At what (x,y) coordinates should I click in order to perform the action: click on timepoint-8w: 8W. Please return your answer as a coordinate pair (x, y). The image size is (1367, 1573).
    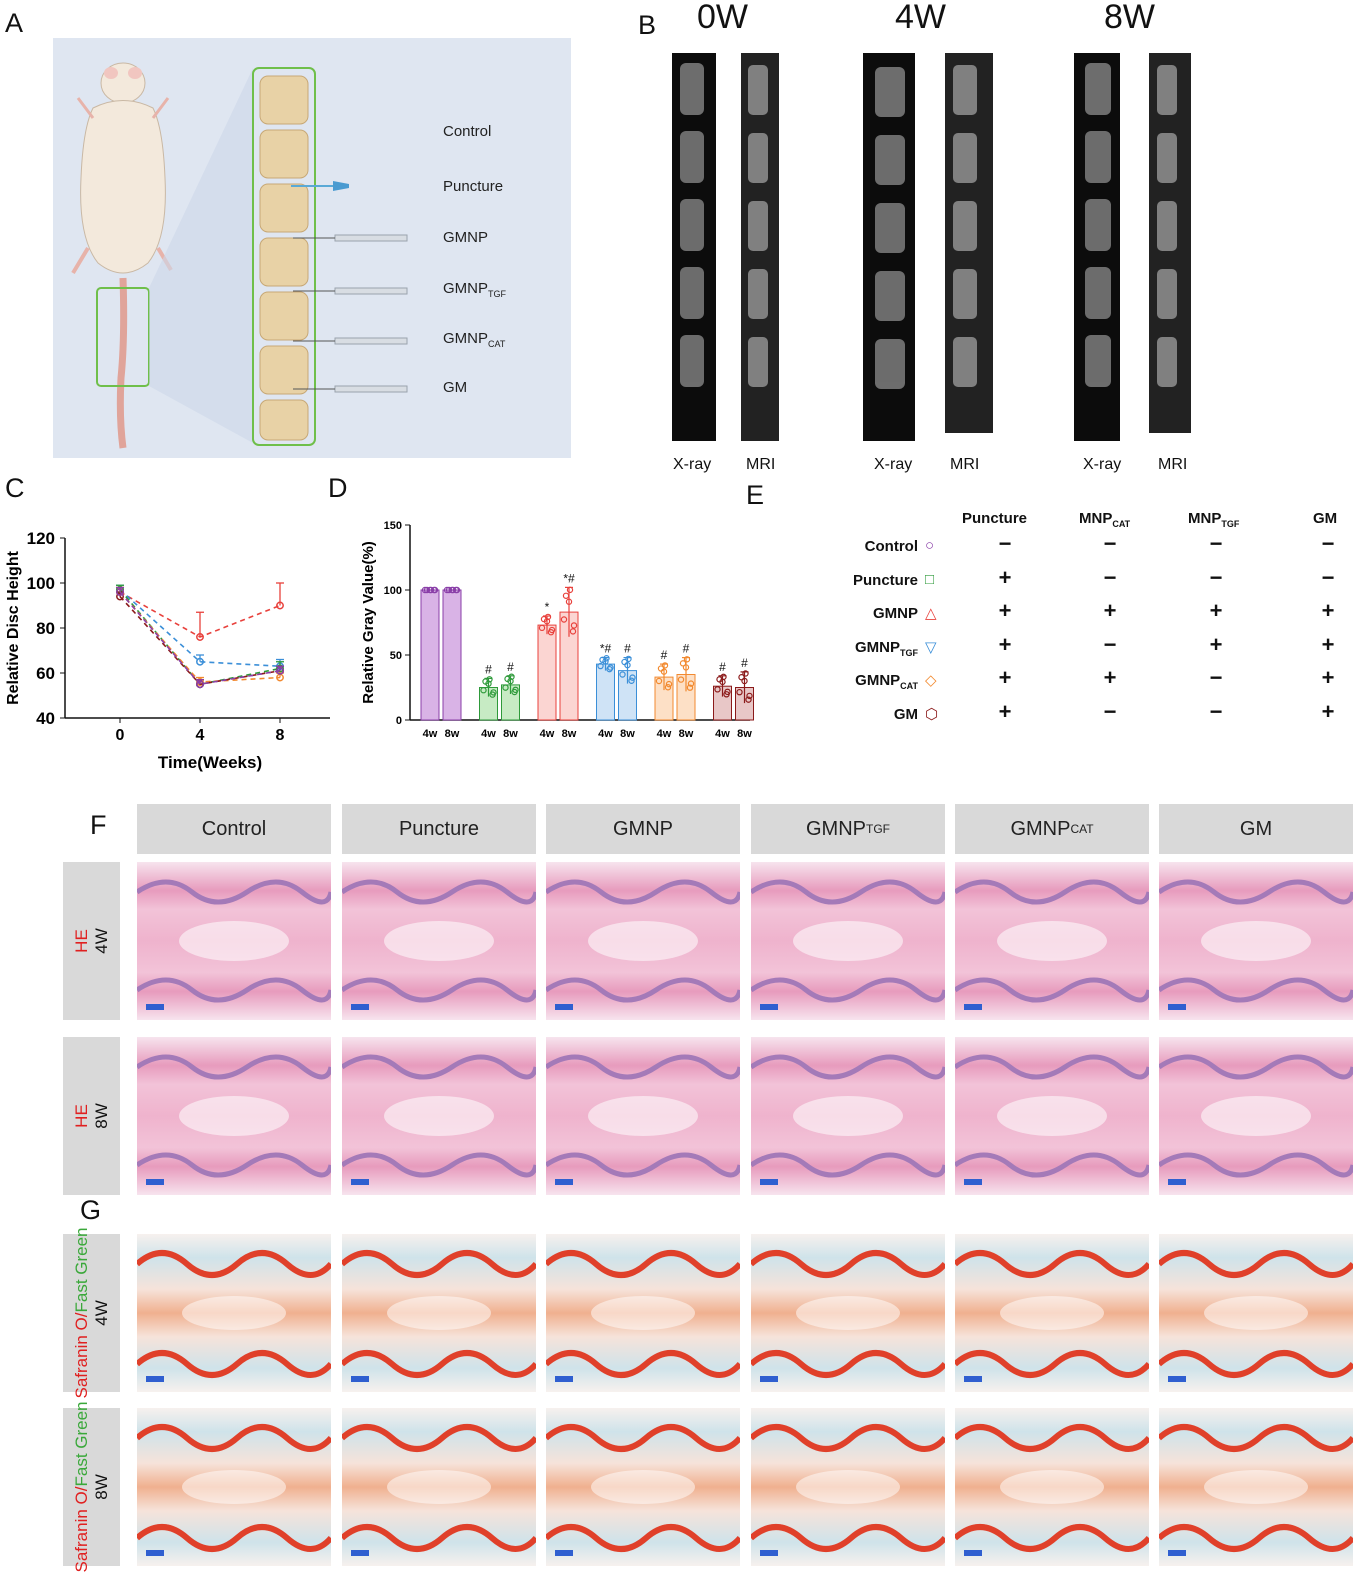
    Looking at the image, I should click on (1129, 18).